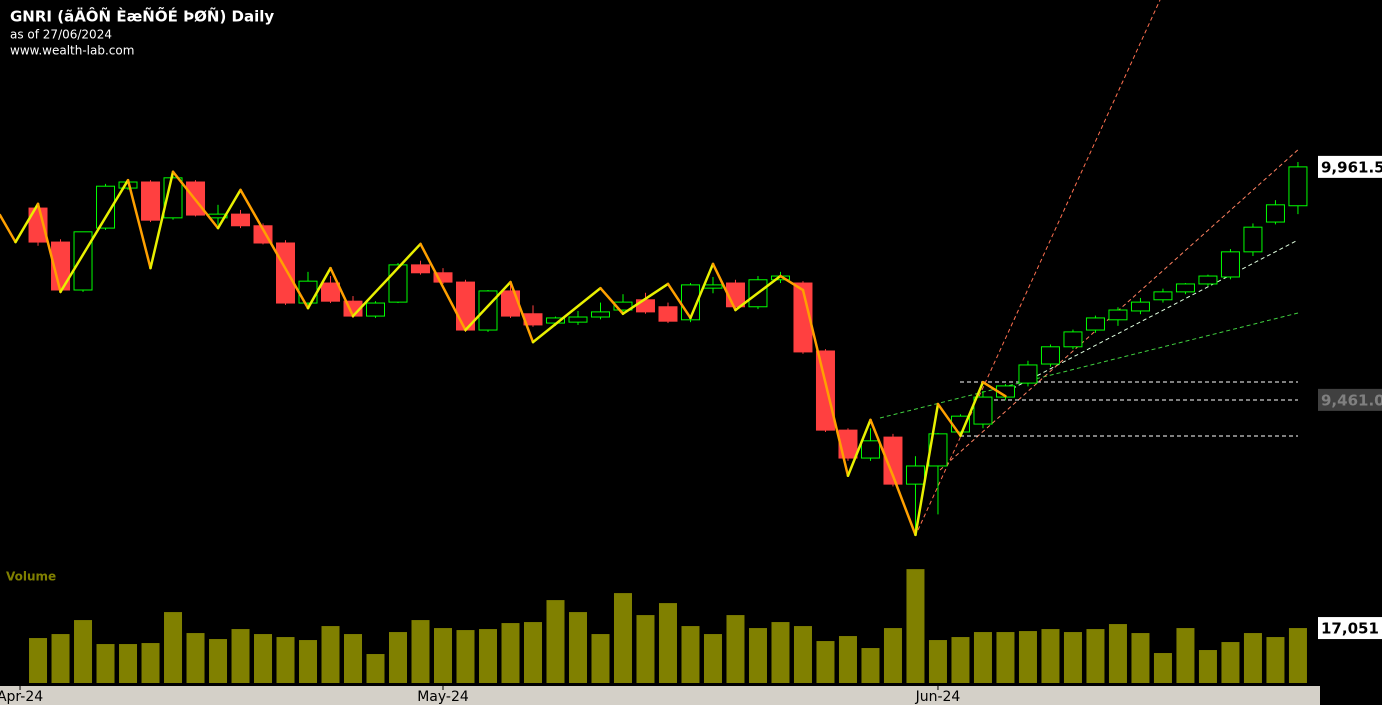 The height and width of the screenshot is (705, 1382). Describe the element at coordinates (61, 35) in the screenshot. I see `chart-subtitle: as of 27/06/2024` at that location.